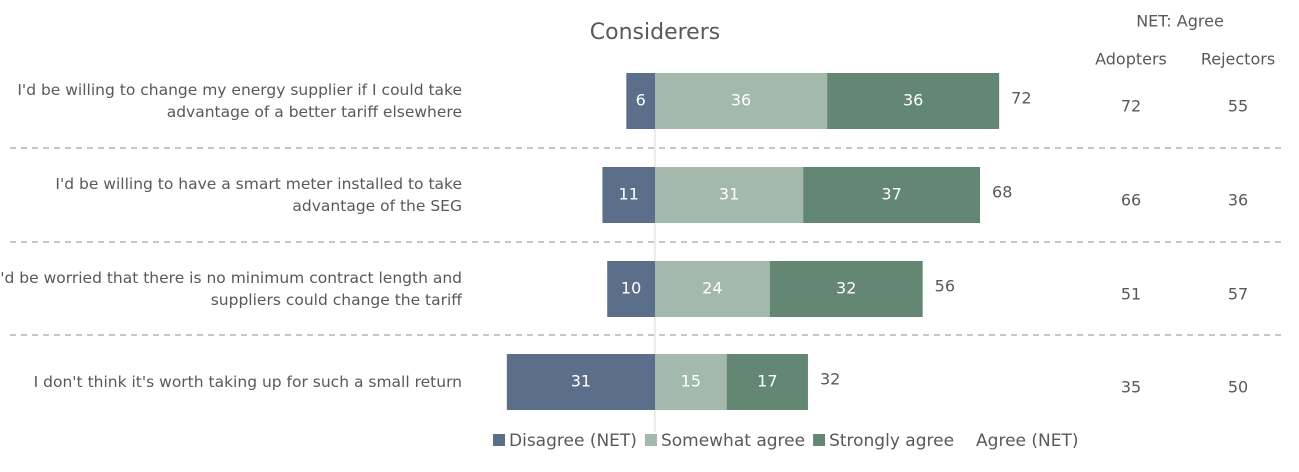 This screenshot has width=1299, height=472. I want to click on total-label: 68, so click(1002, 192).